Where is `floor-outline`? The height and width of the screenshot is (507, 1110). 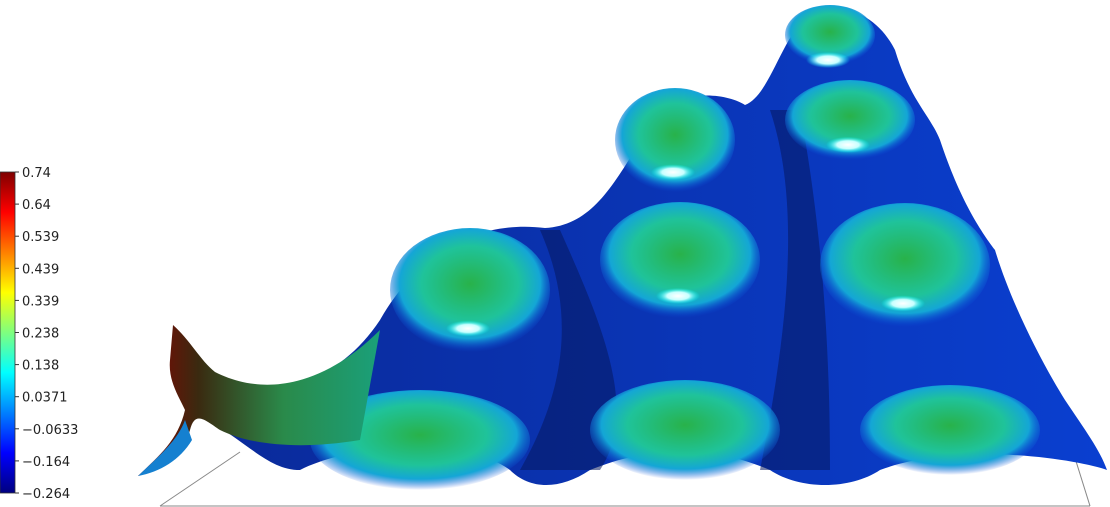
floor-outline is located at coordinates (625, 479).